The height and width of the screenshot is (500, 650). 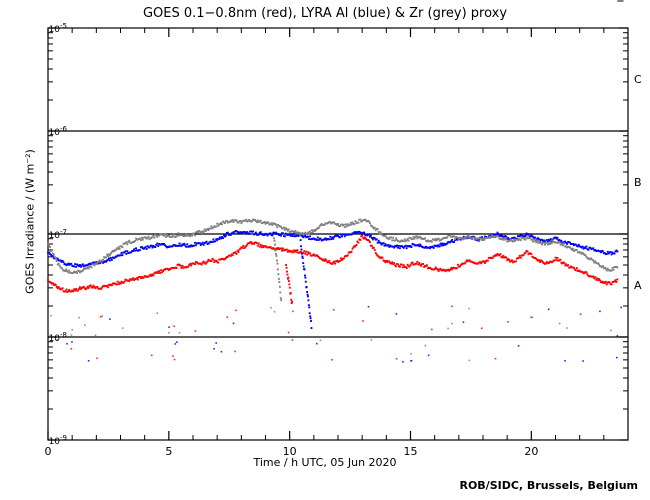 What do you see at coordinates (638, 182) in the screenshot?
I see `flare-class-label-b: B` at bounding box center [638, 182].